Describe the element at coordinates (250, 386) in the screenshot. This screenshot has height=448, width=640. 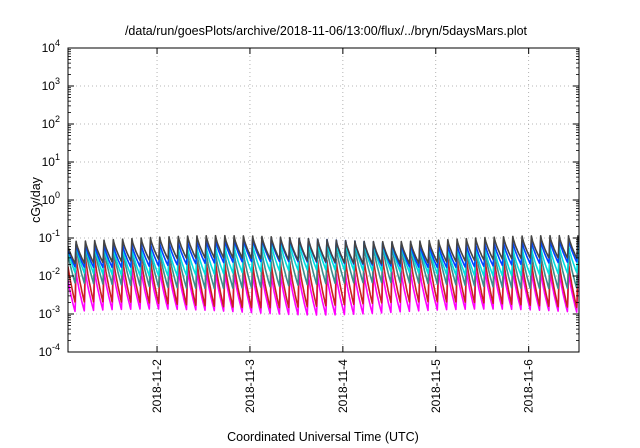
I see `x-tick-label: 2018-11-3` at that location.